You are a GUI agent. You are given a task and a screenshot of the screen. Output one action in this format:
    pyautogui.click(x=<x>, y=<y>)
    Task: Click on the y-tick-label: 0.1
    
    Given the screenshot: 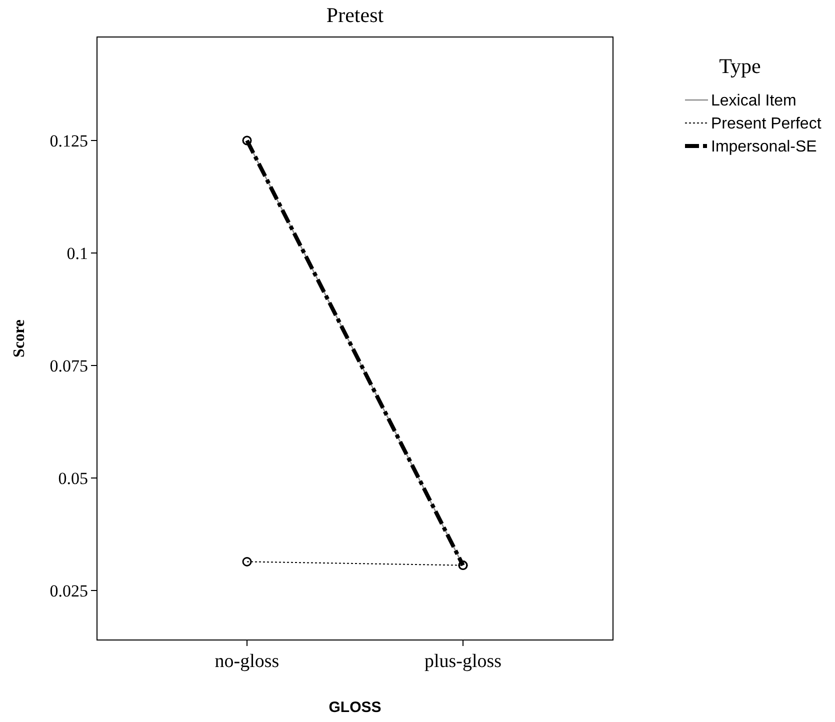 What is the action you would take?
    pyautogui.click(x=77, y=253)
    